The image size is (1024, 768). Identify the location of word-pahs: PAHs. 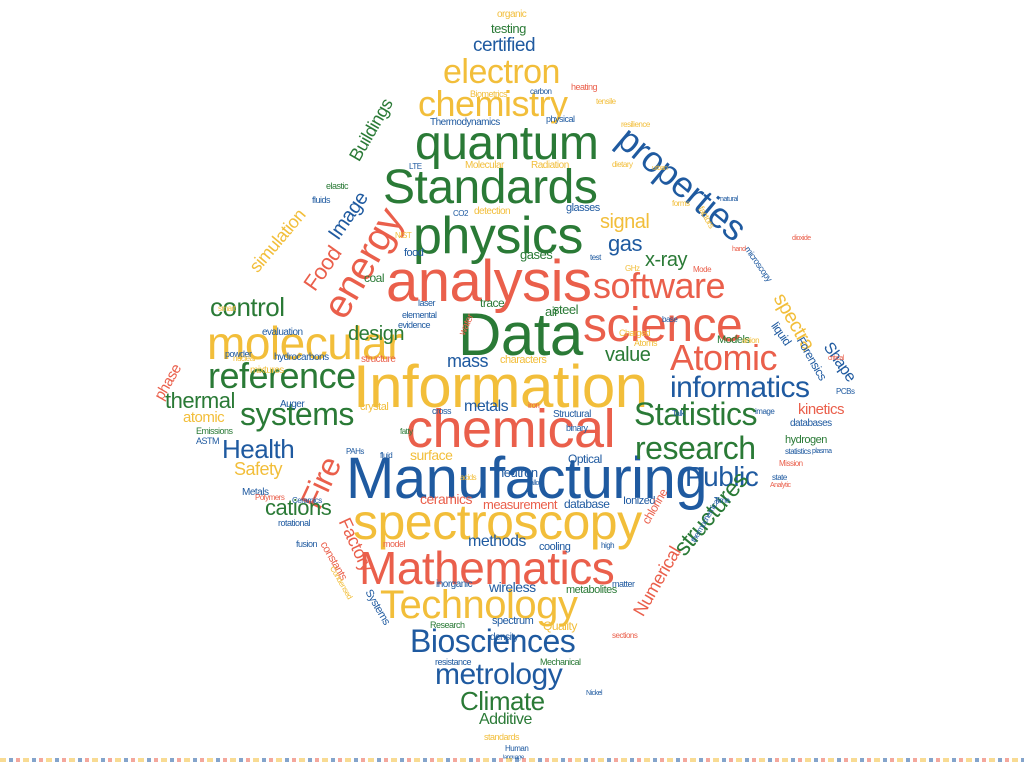
(355, 451).